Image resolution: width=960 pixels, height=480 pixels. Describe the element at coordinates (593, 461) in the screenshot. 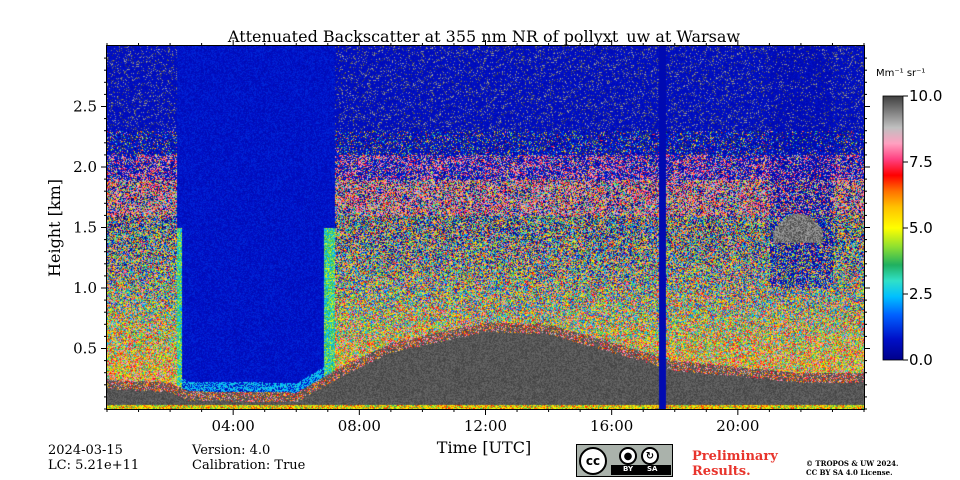

I see `cc-icon: cc` at that location.